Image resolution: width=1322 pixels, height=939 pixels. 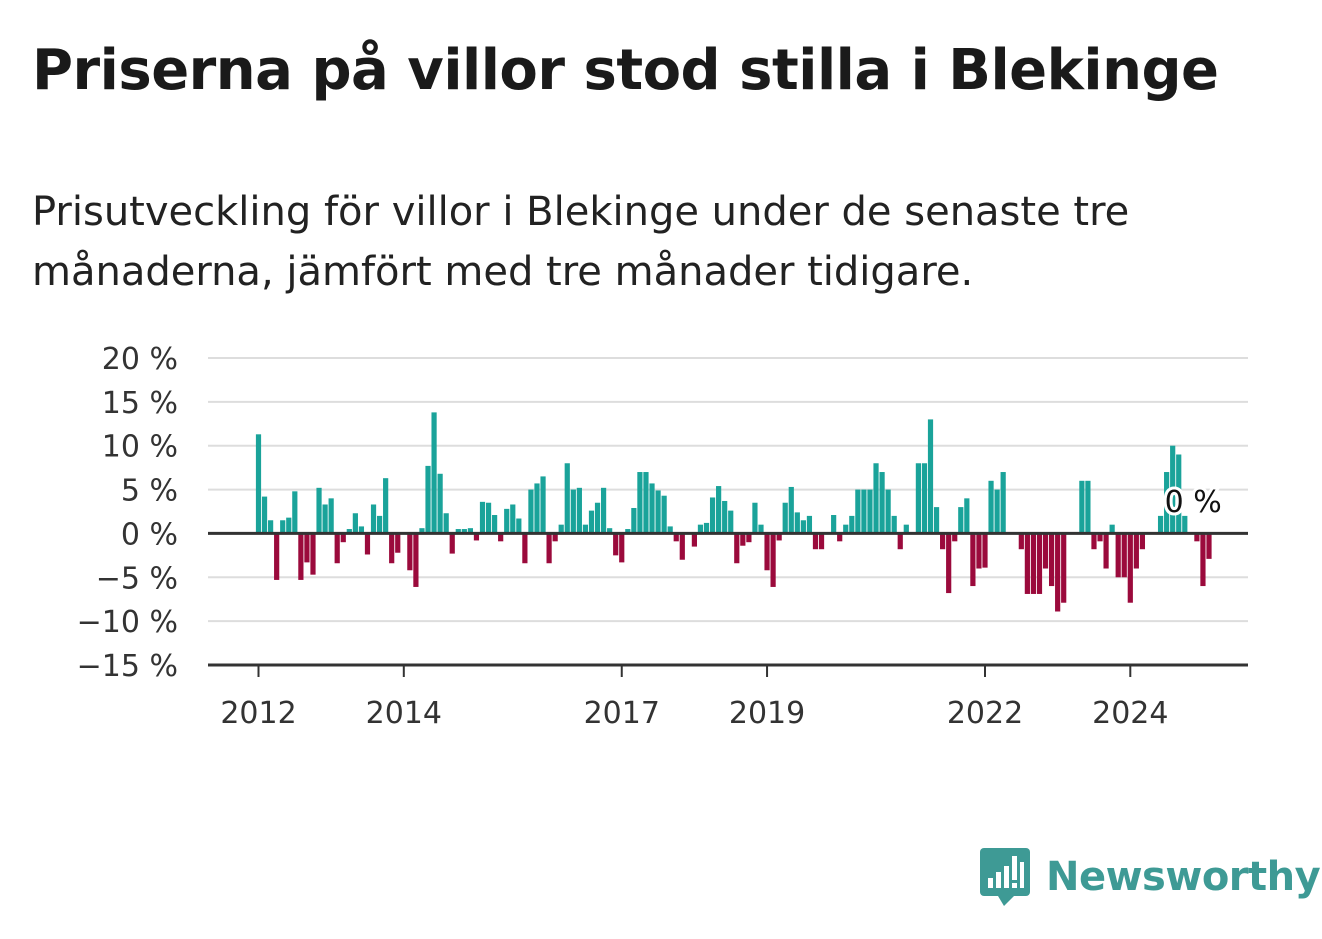 I want to click on y-tick-label: 10 %, so click(x=140, y=447).